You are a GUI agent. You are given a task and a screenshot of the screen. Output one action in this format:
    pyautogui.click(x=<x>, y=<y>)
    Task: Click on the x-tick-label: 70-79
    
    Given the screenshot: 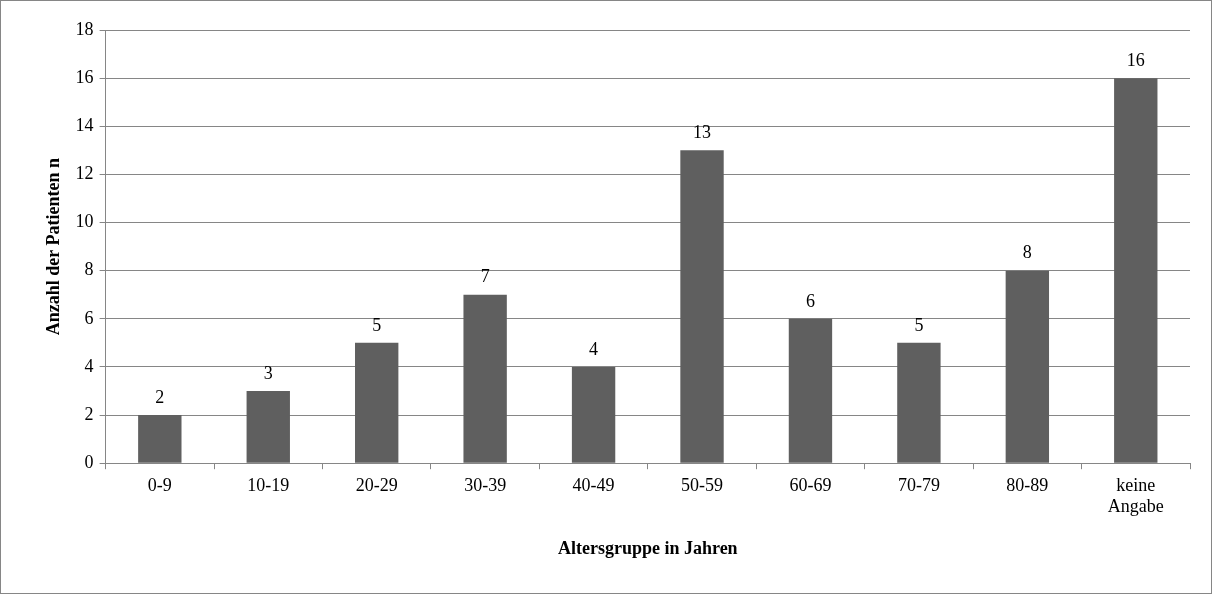 What is the action you would take?
    pyautogui.click(x=918, y=484)
    